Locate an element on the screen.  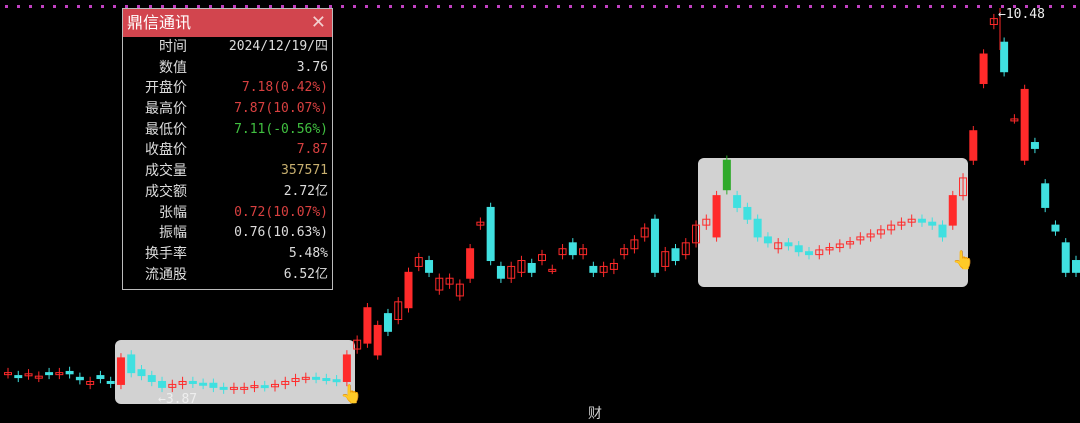
info-value: 6.52亿 is located at coordinates (305, 274).